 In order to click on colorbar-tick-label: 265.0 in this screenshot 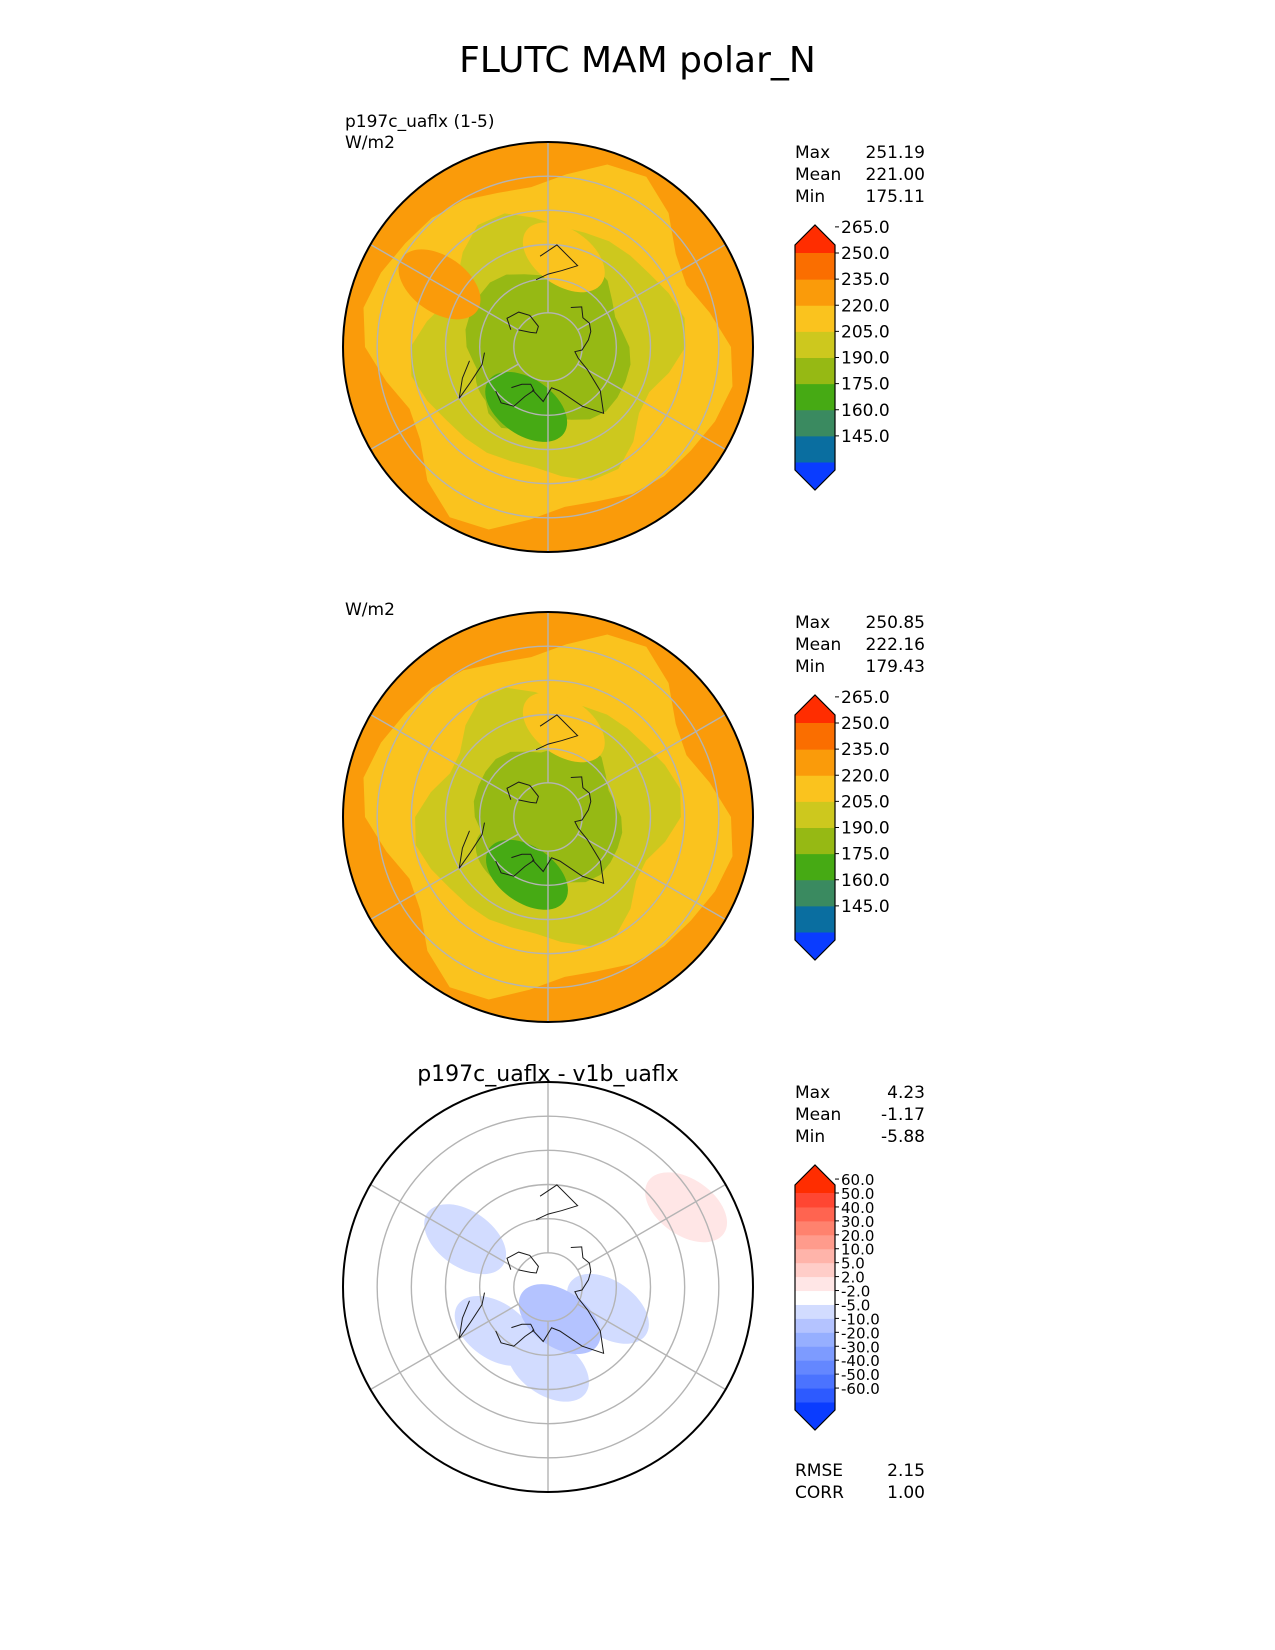, I will do `click(865, 228)`.